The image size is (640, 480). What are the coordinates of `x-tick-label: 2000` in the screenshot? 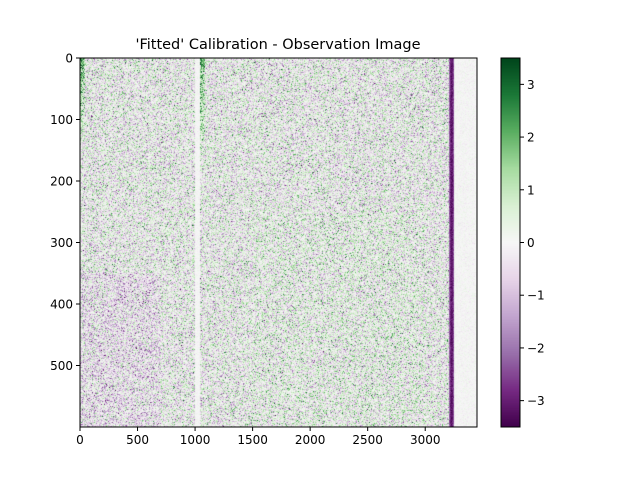 It's located at (310, 440).